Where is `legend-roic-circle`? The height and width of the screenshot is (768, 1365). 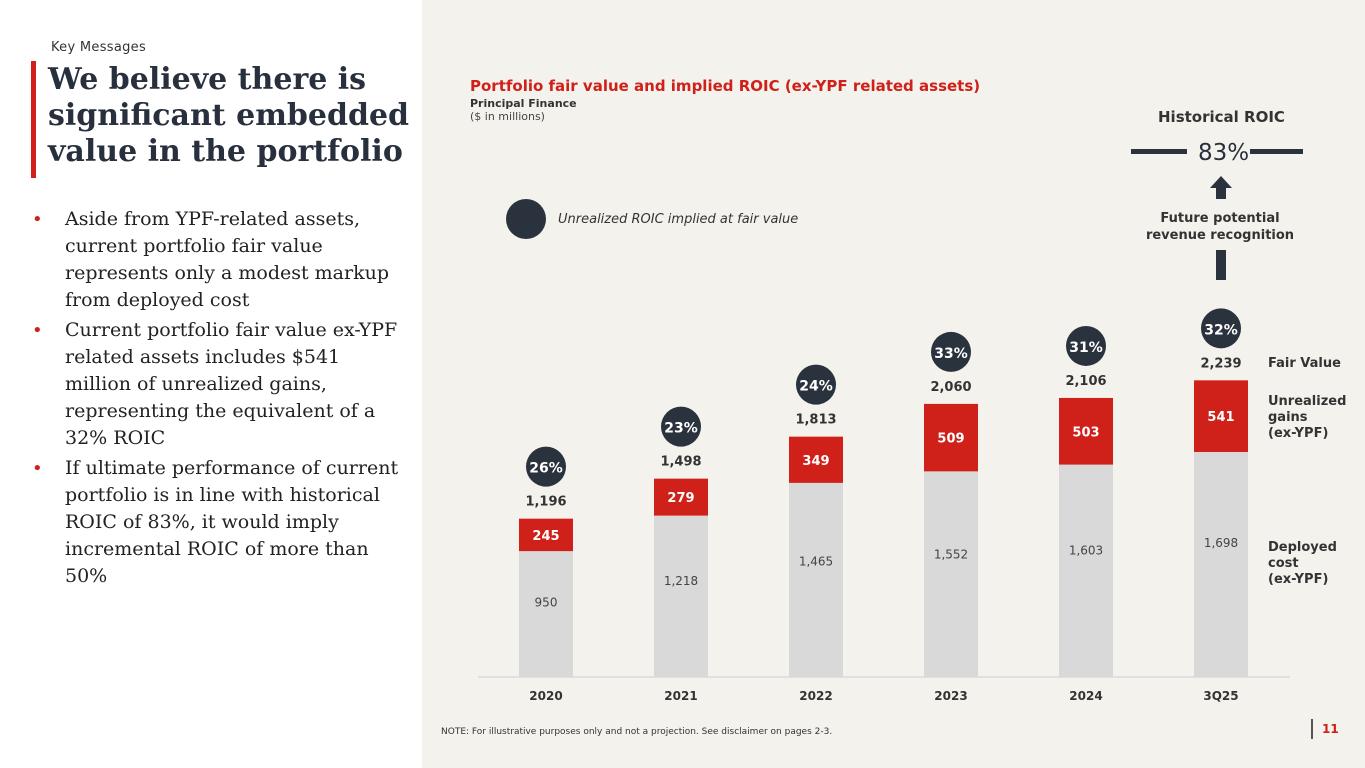 legend-roic-circle is located at coordinates (526, 219).